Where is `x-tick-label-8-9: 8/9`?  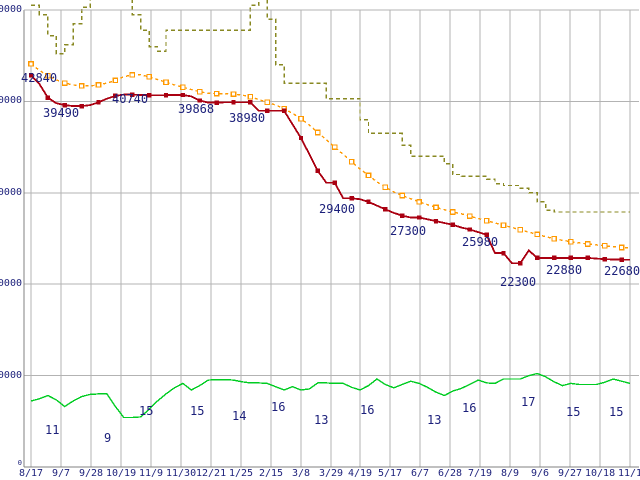
x-tick-label-8-9: 8/9 is located at coordinates (510, 473).